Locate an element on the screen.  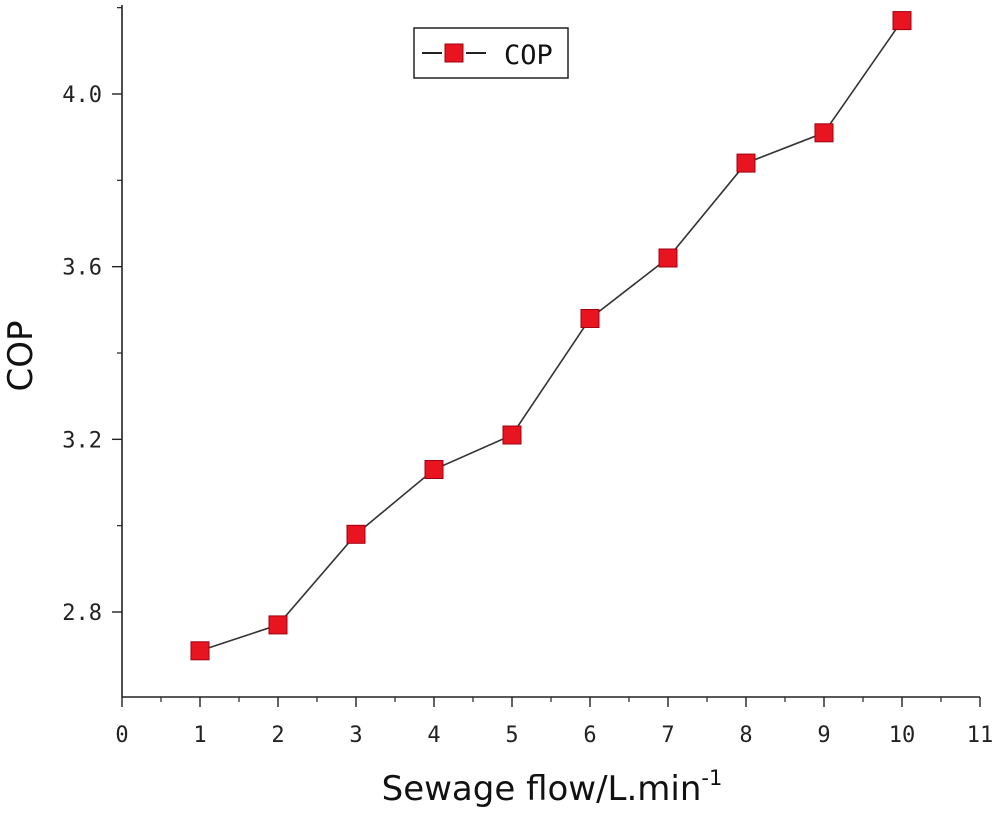
x-tick-label: 9 is located at coordinates (823, 735).